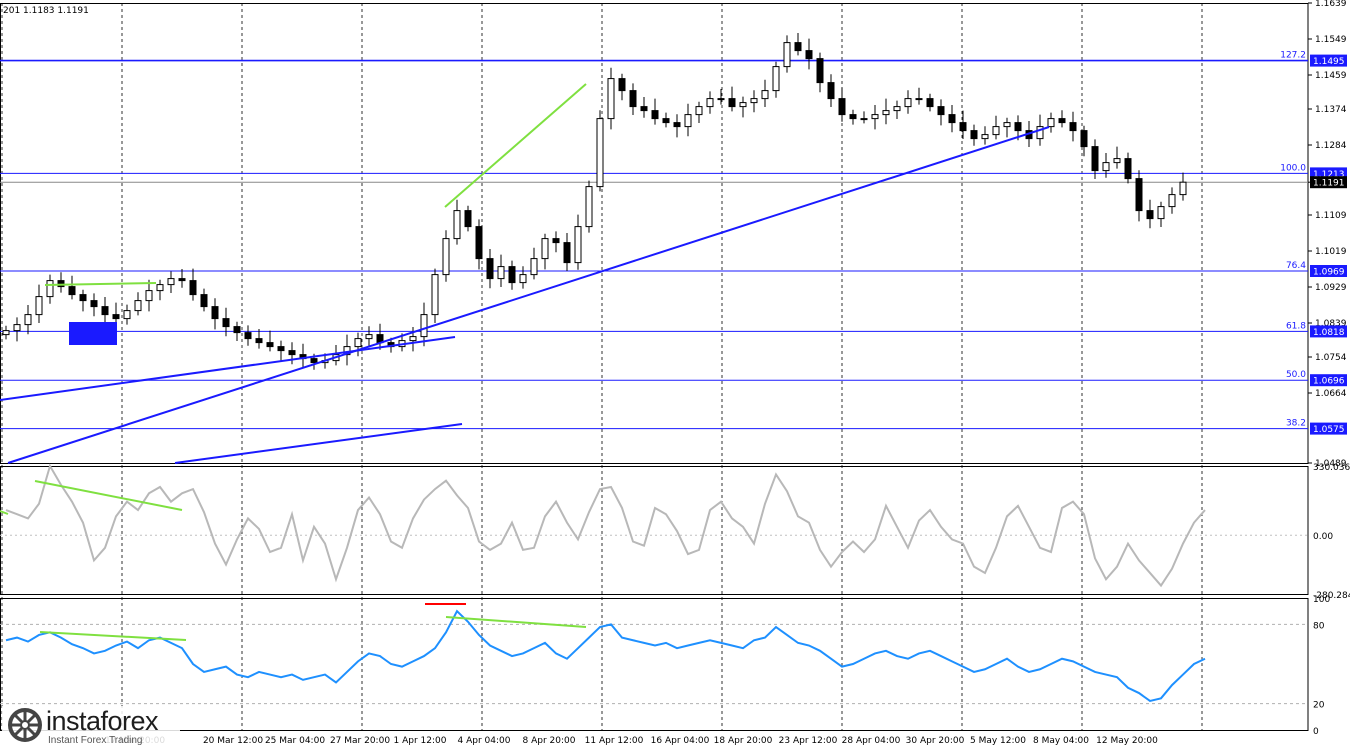 Image resolution: width=1350 pixels, height=750 pixels. Describe the element at coordinates (484, 741) in the screenshot. I see `time-label: 4 Apr 04:00` at that location.